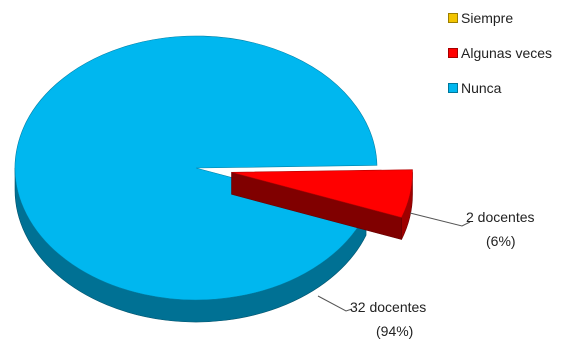 This screenshot has width=585, height=343. I want to click on legend-label-siempre: Siempre, so click(487, 17).